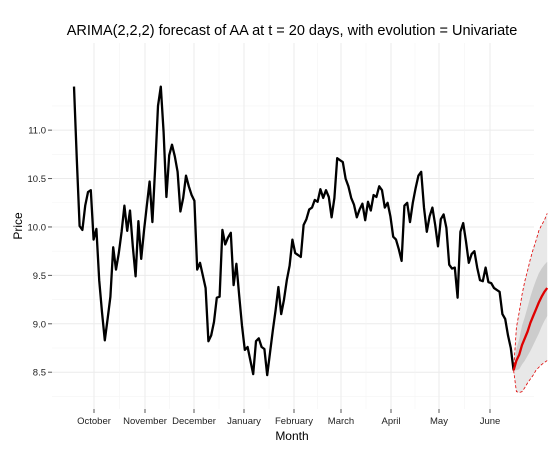 This screenshot has width=550, height=450. I want to click on y-tick-label: 11.0, so click(37, 131).